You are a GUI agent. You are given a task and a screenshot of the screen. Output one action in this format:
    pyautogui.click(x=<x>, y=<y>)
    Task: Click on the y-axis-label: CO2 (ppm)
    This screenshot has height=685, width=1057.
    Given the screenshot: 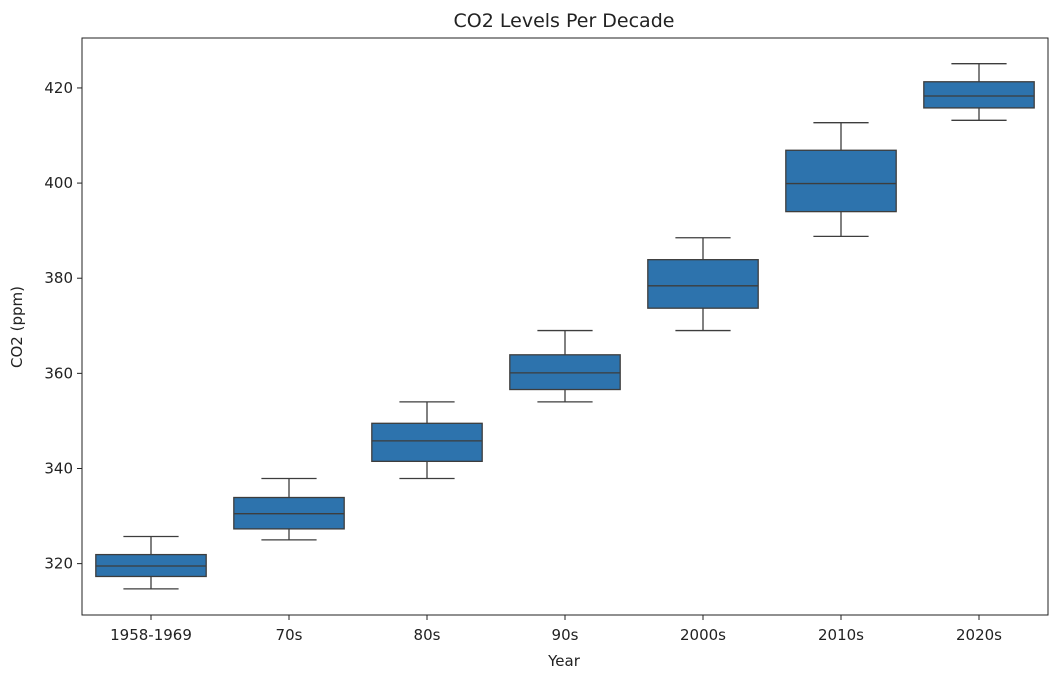 What is the action you would take?
    pyautogui.click(x=17, y=327)
    